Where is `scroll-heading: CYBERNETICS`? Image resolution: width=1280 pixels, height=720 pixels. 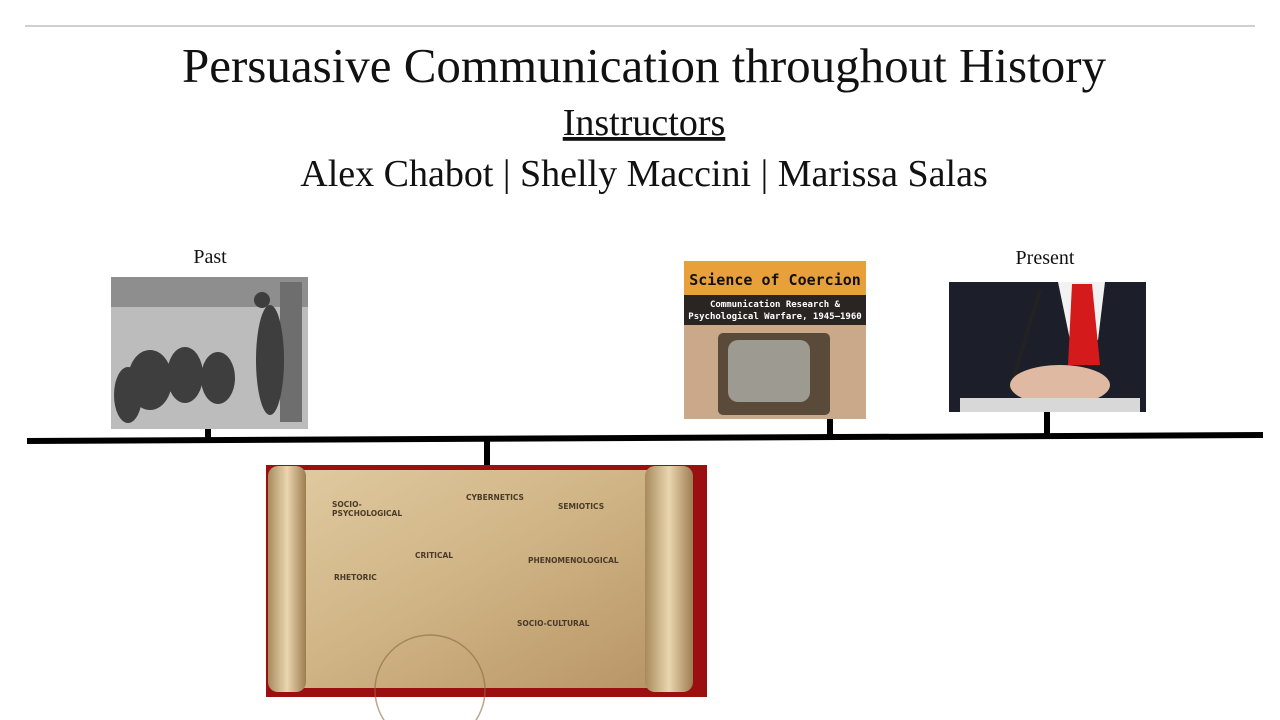
scroll-heading: CYBERNETICS is located at coordinates (495, 497).